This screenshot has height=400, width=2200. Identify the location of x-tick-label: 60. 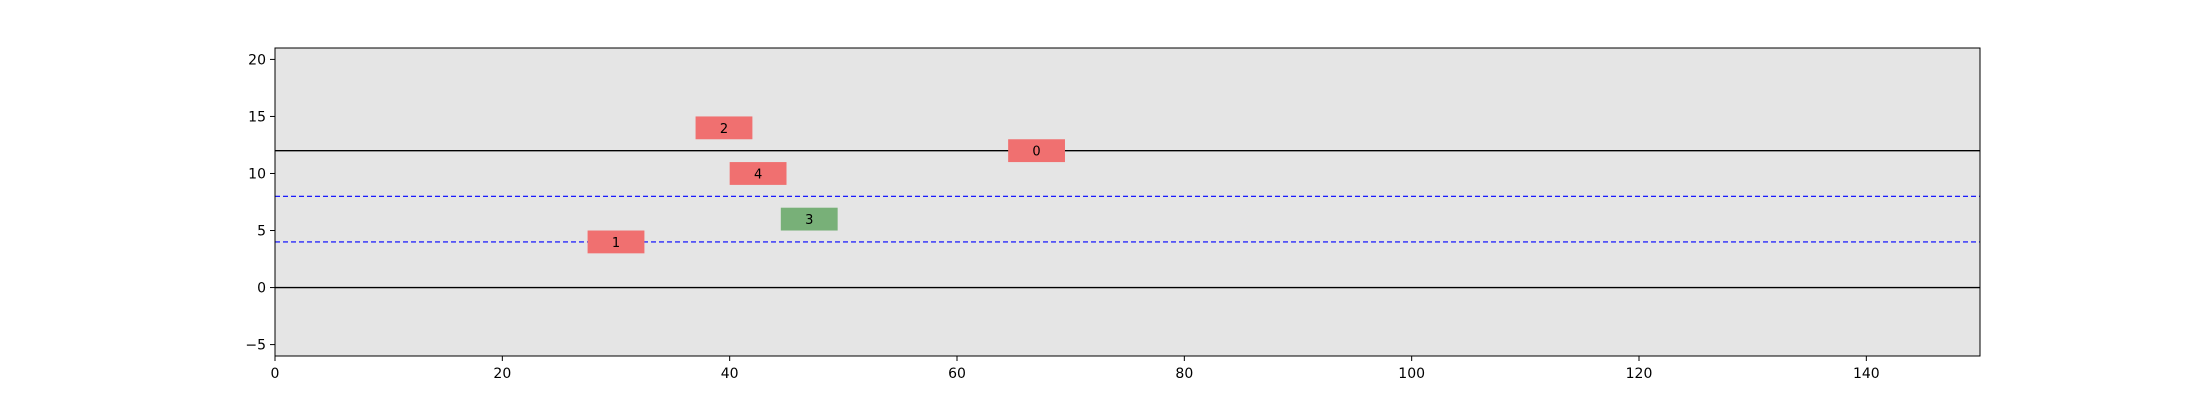
(957, 374).